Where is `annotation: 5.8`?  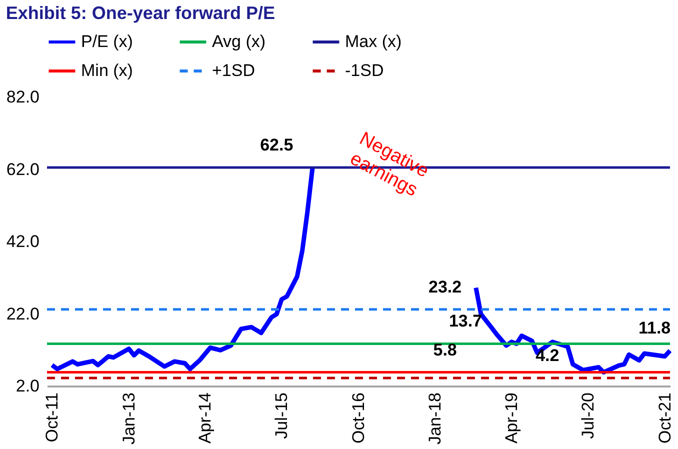
annotation: 5.8 is located at coordinates (445, 350).